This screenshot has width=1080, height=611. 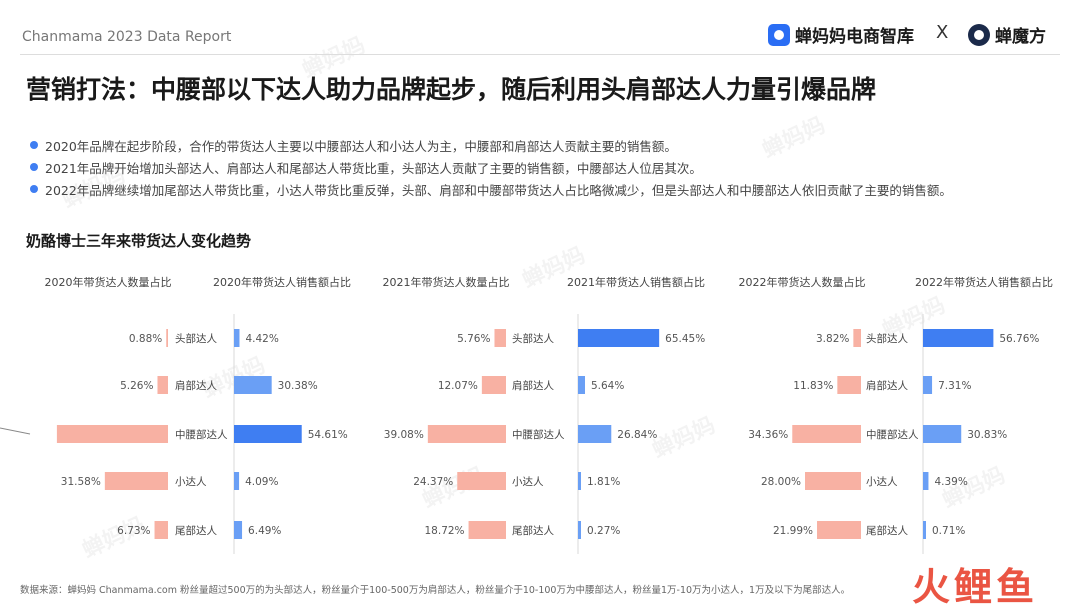 I want to click on sales-label: 26.84%, so click(x=637, y=435).